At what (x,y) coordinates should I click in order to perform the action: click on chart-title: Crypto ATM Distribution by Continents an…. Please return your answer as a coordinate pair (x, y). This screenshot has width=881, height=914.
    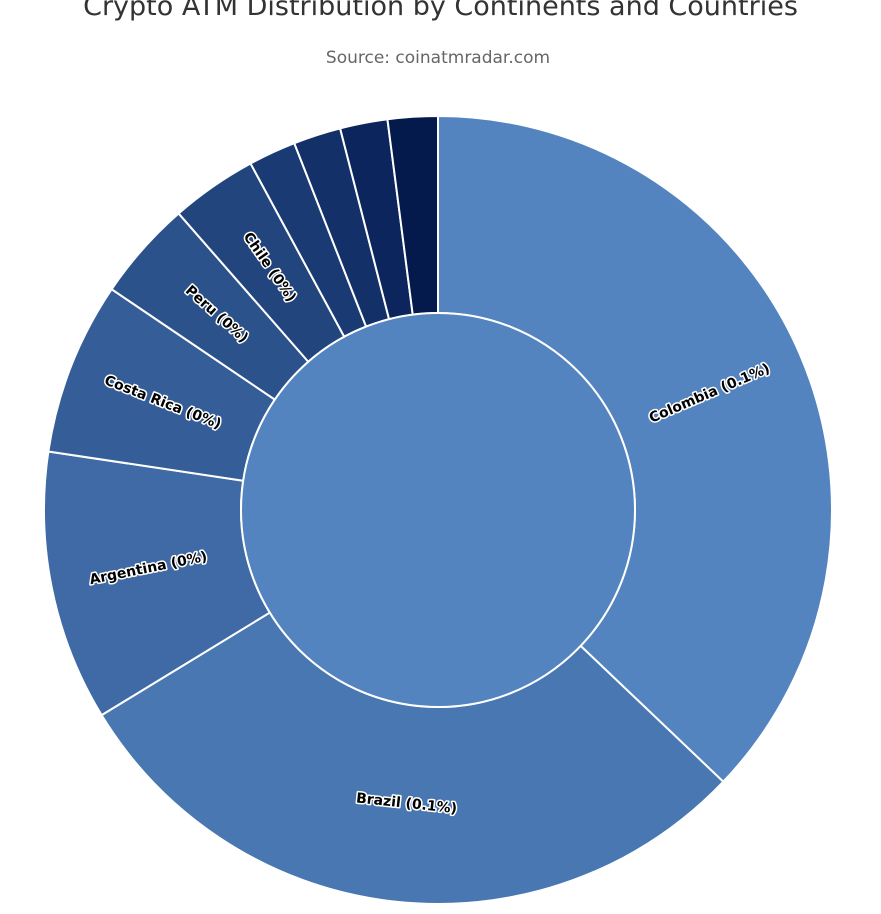
    Looking at the image, I should click on (440, 11).